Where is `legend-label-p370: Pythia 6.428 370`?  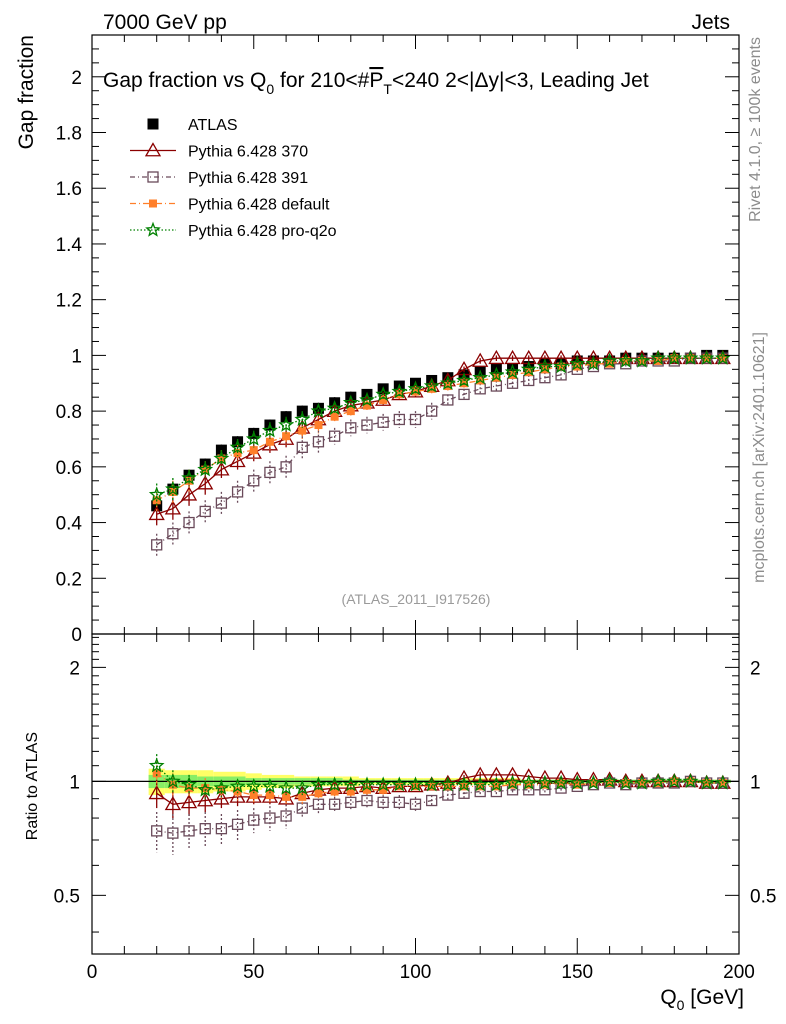 legend-label-p370: Pythia 6.428 370 is located at coordinates (248, 152).